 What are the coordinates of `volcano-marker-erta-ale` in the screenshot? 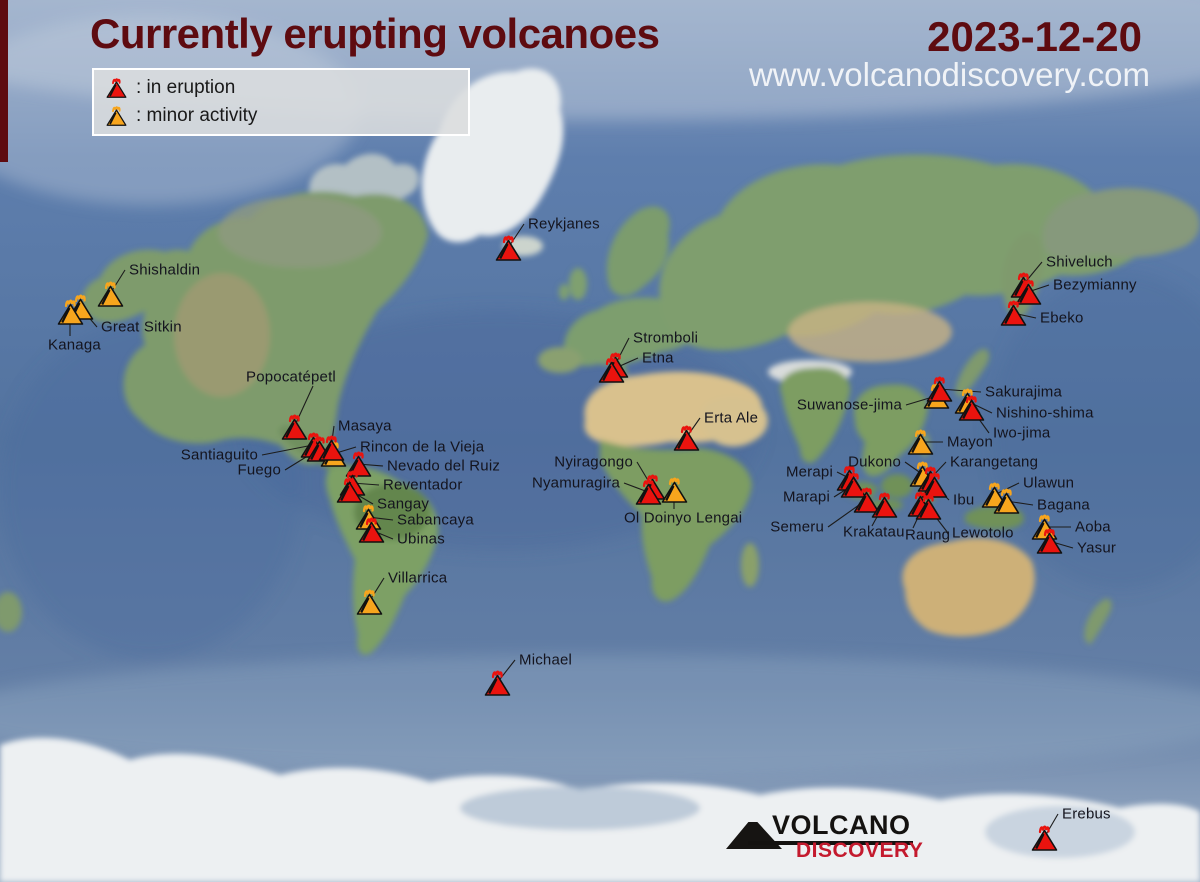 It's located at (686, 437).